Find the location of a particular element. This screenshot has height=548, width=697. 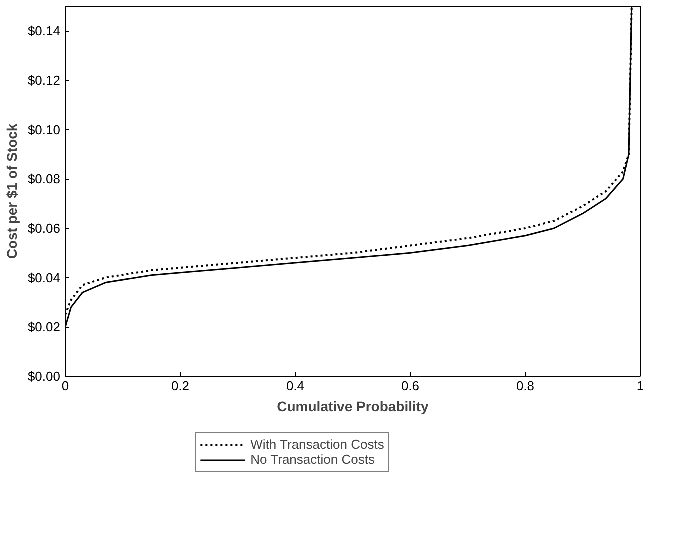

y-tick-label: $0.00 is located at coordinates (44, 376).